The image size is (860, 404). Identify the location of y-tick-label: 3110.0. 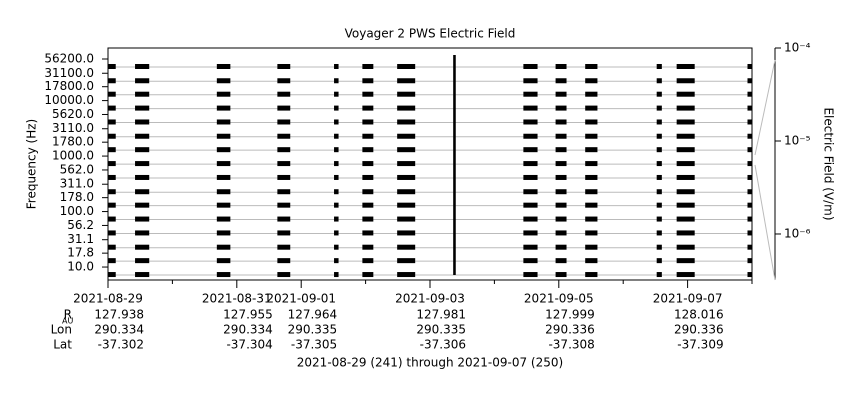
(73, 128).